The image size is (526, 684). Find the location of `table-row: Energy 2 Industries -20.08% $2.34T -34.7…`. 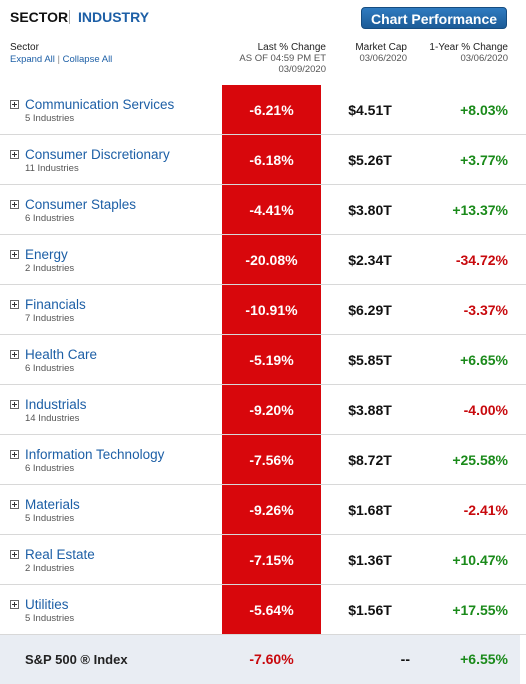

table-row: Energy 2 Industries -20.08% $2.34T -34.7… is located at coordinates (263, 260).